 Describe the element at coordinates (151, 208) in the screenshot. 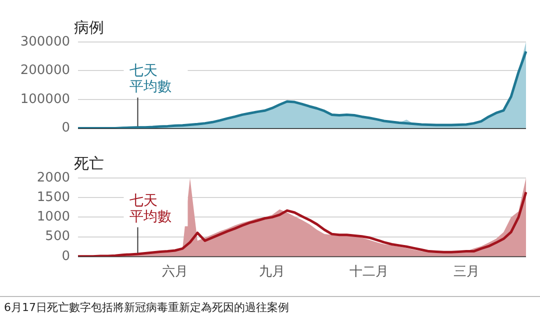

I see `series-label: 七天平均數` at that location.